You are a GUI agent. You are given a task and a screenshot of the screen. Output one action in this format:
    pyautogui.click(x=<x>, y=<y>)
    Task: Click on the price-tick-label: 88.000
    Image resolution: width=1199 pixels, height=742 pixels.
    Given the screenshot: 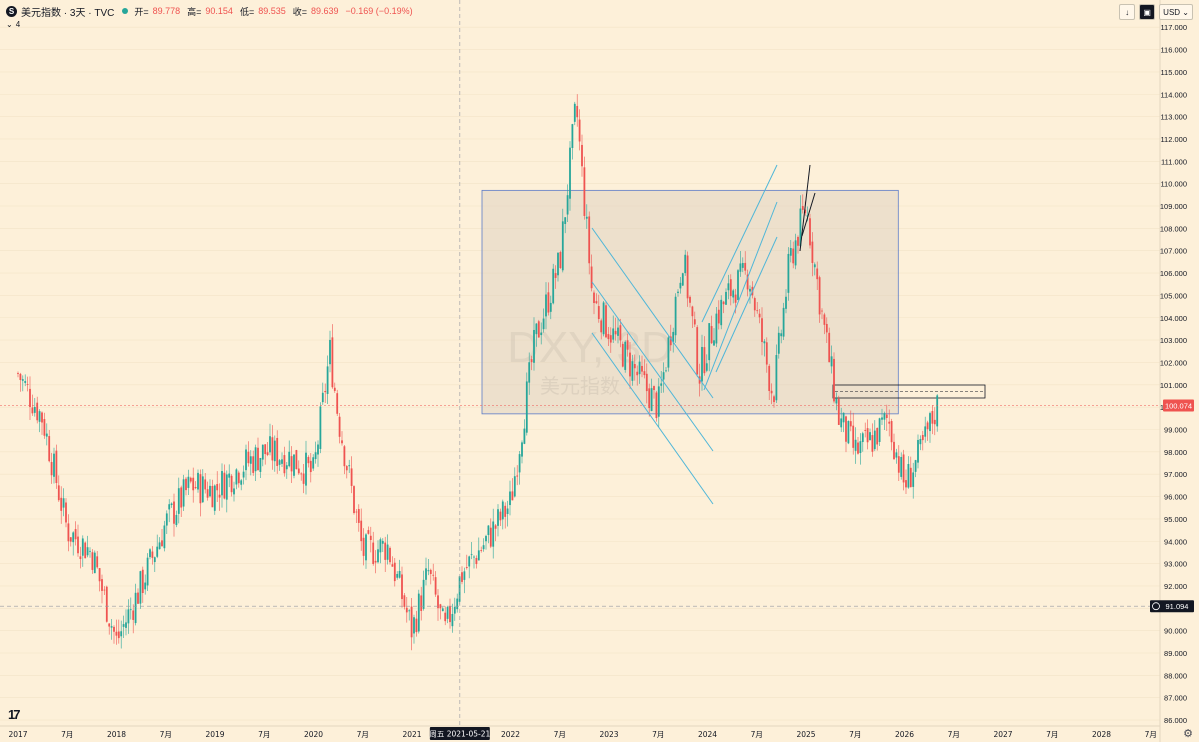 What is the action you would take?
    pyautogui.click(x=1175, y=675)
    